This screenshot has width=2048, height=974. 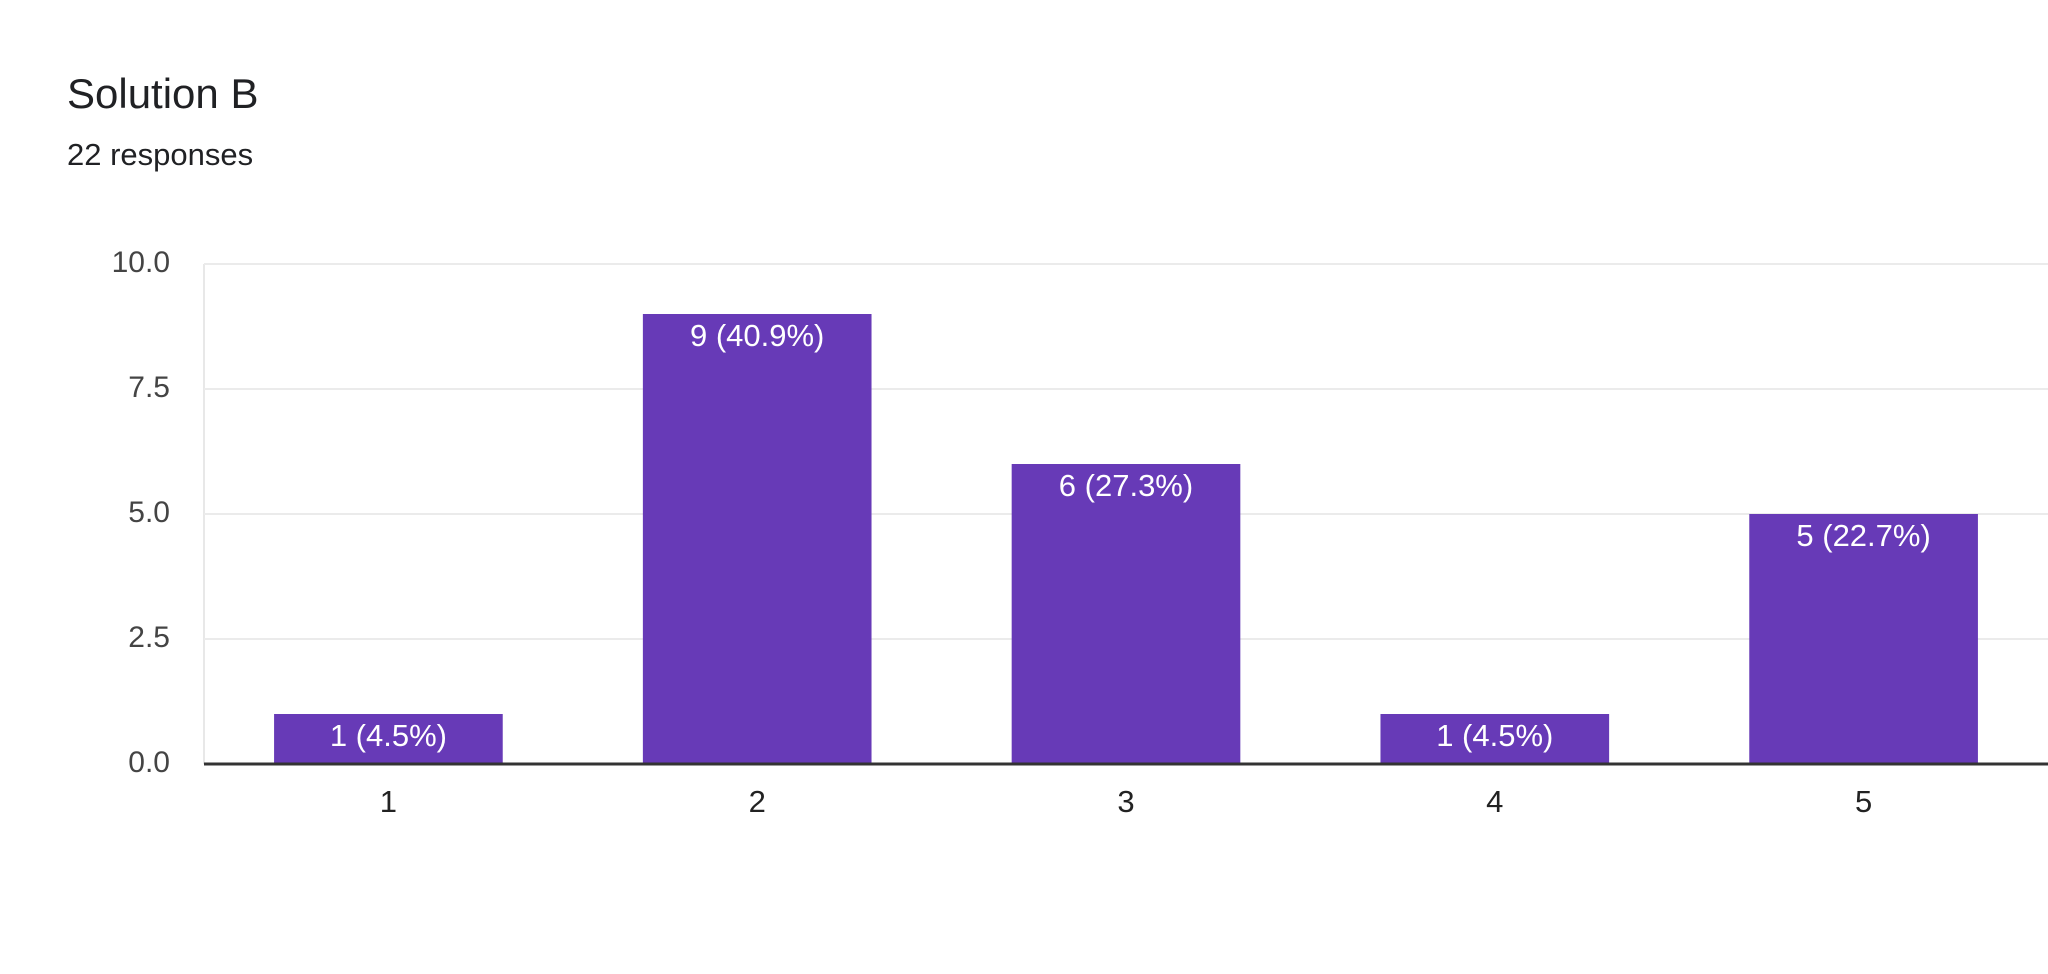 What do you see at coordinates (1863, 801) in the screenshot?
I see `x-tick-label: 5` at bounding box center [1863, 801].